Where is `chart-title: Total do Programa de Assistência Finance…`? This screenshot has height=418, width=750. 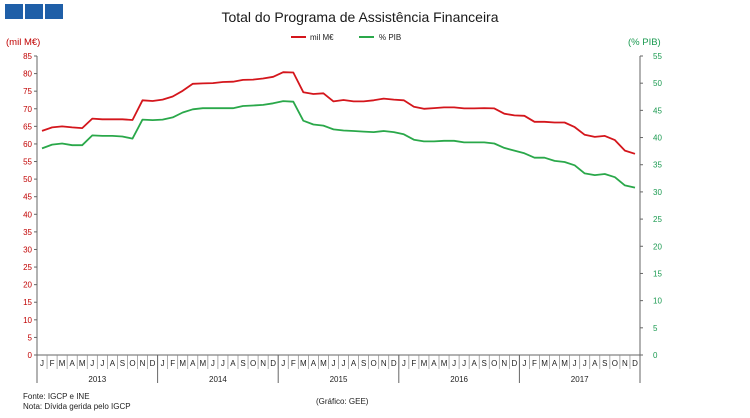
chart-title: Total do Programa de Assistência Finance… is located at coordinates (359, 17).